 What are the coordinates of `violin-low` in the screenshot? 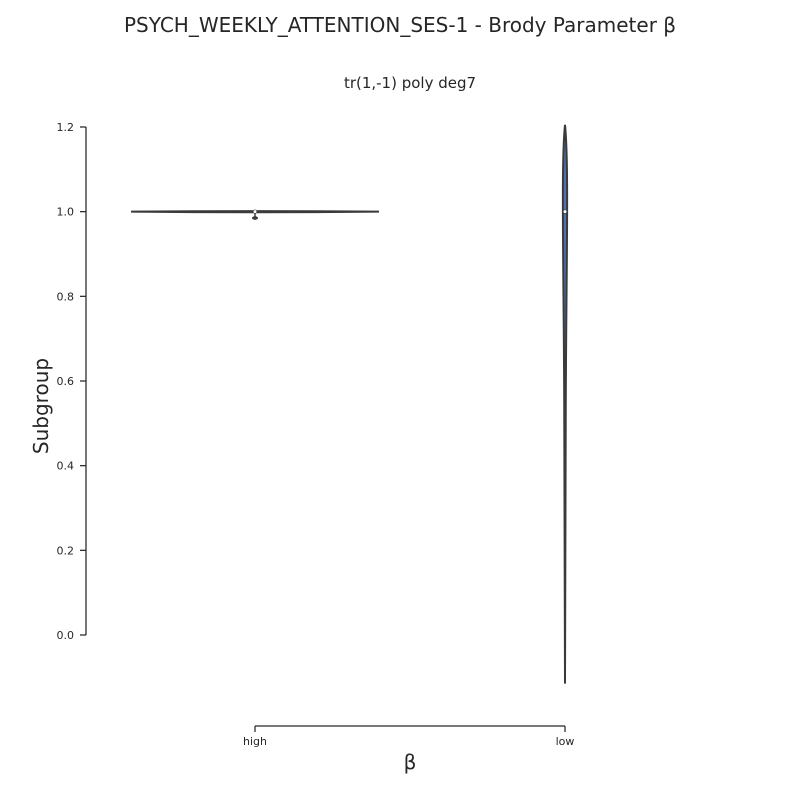 It's located at (565, 404).